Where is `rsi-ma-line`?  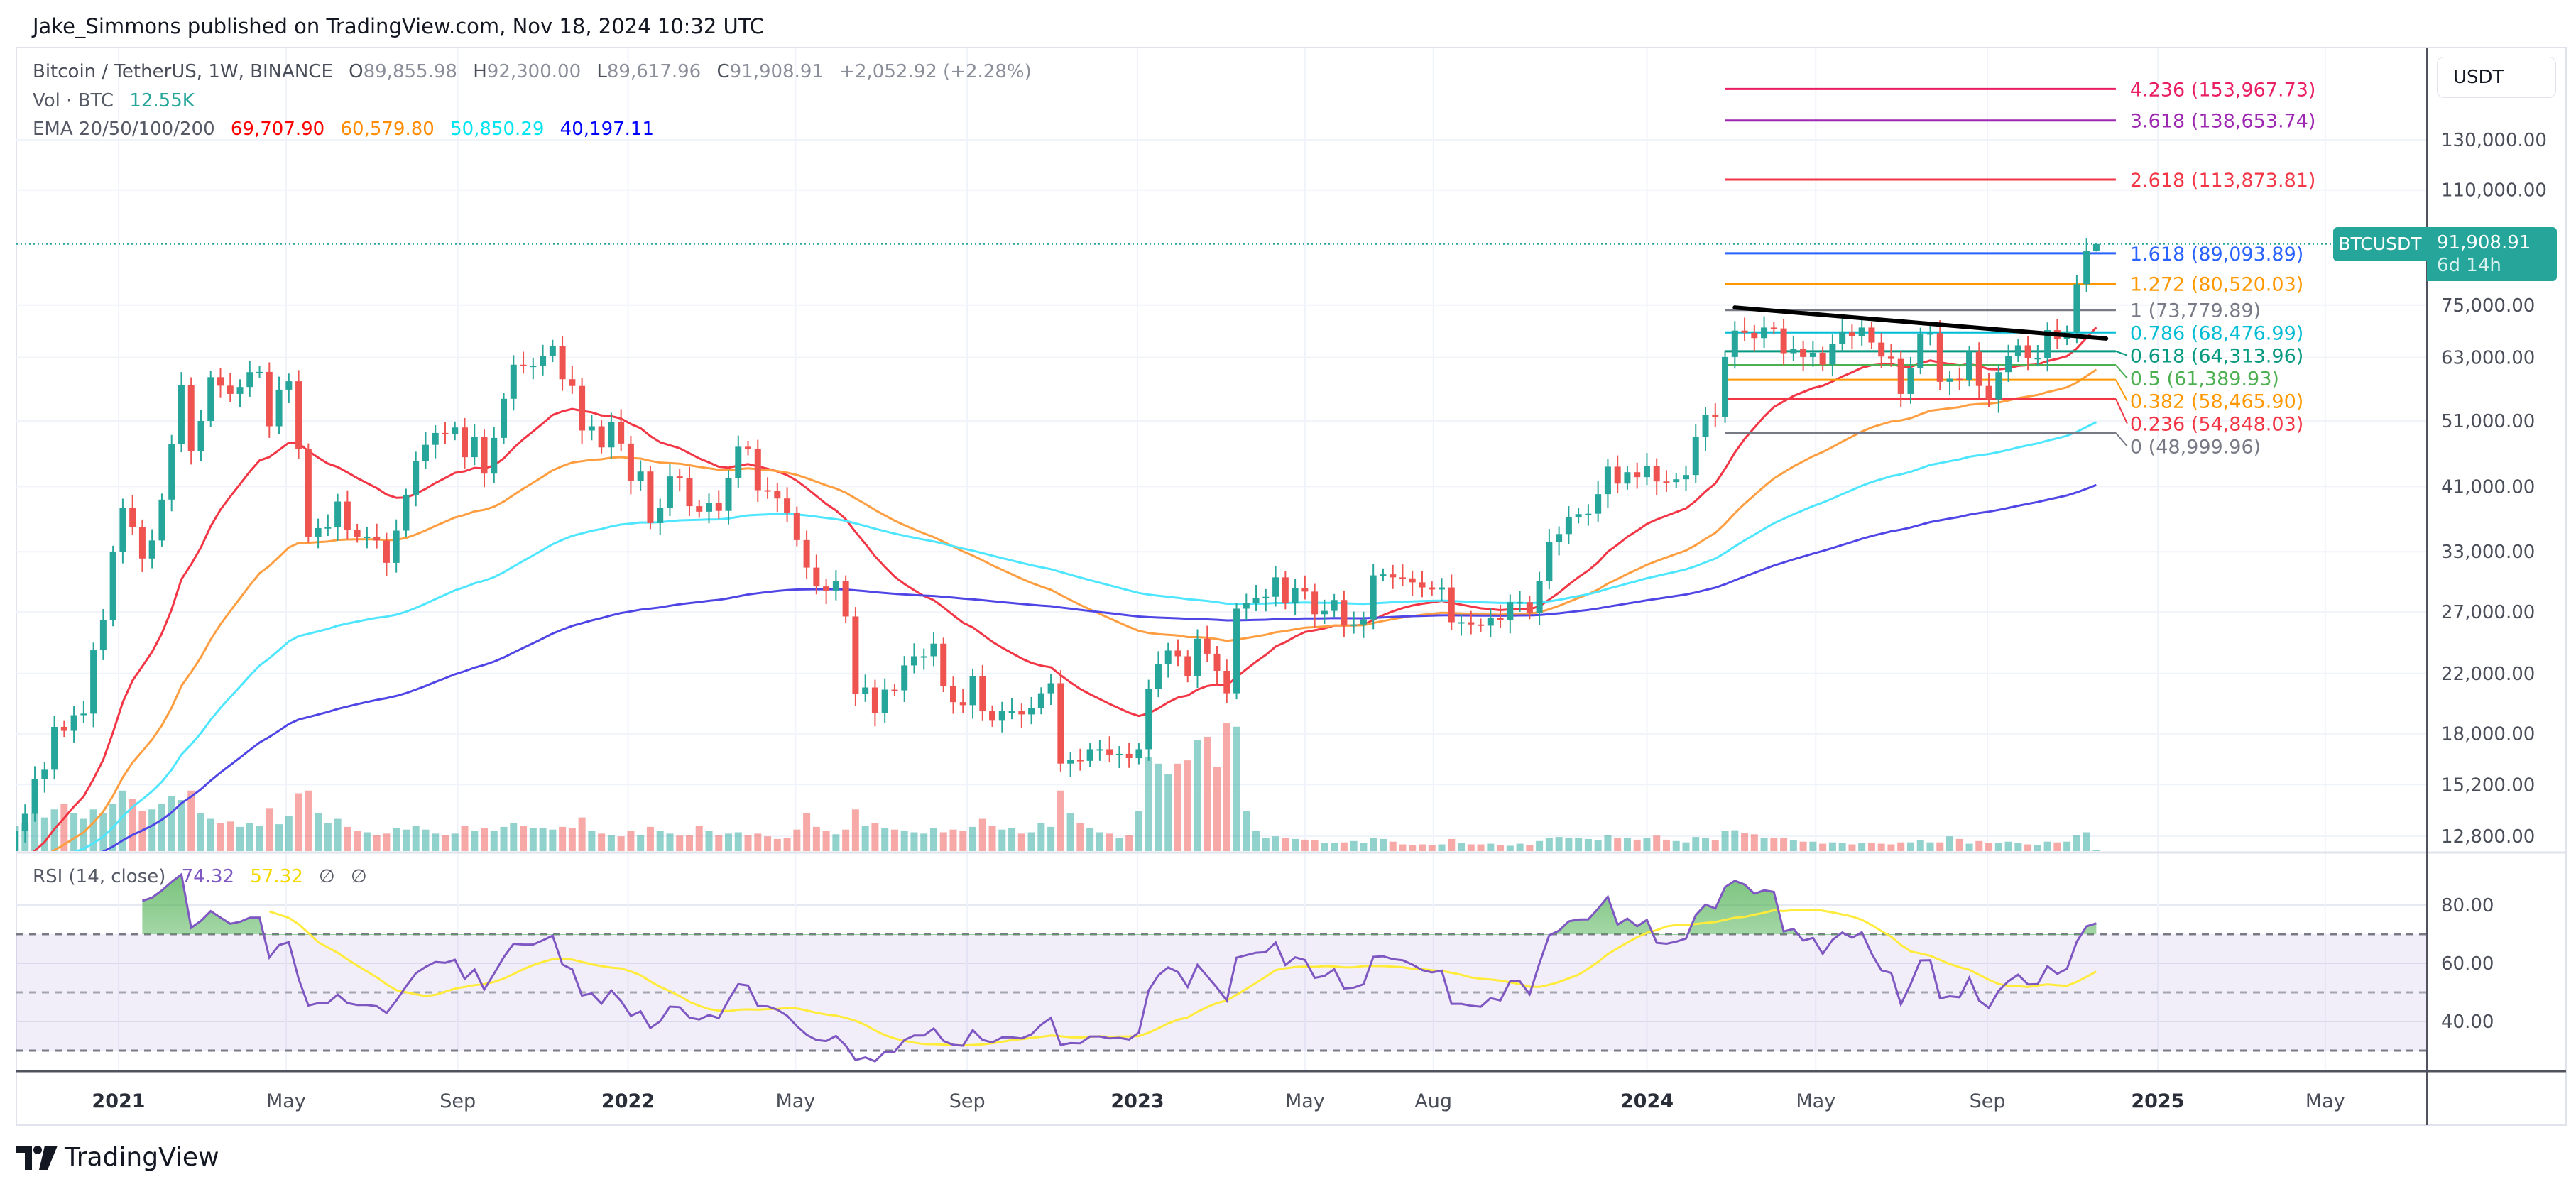 rsi-ma-line is located at coordinates (1182, 977).